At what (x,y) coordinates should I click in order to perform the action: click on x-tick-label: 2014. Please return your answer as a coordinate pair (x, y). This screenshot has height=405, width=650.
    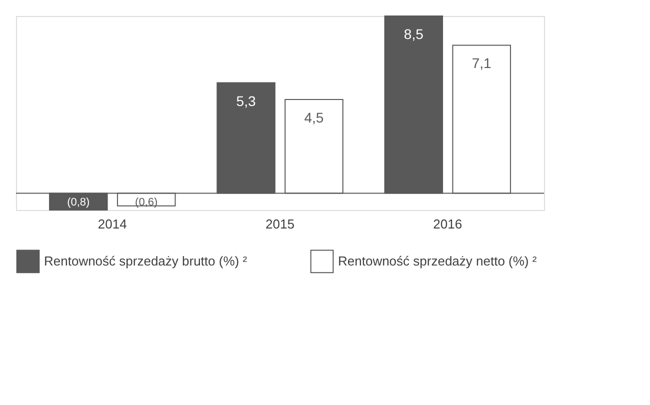
    Looking at the image, I should click on (112, 224).